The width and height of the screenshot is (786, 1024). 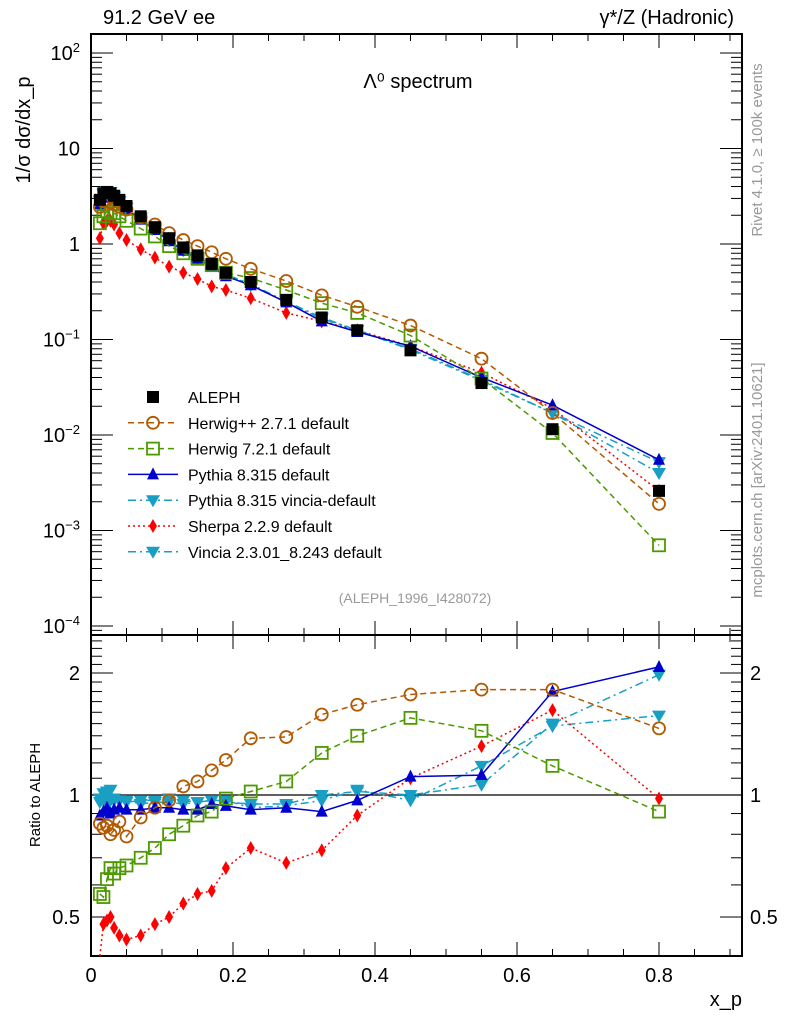 What do you see at coordinates (61, 339) in the screenshot?
I see `y-tick-label: 10⁻¹` at bounding box center [61, 339].